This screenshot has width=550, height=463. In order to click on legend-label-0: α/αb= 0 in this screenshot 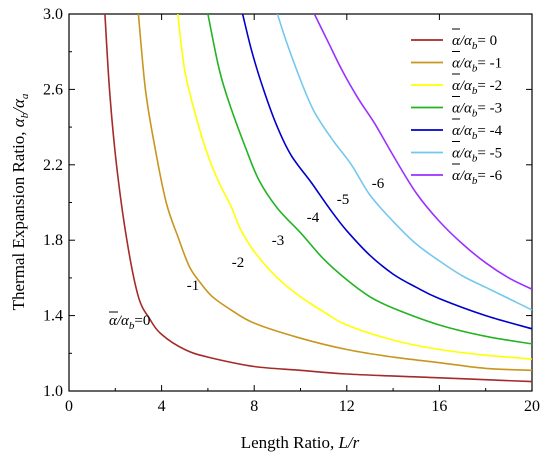, I will do `click(474, 42)`.